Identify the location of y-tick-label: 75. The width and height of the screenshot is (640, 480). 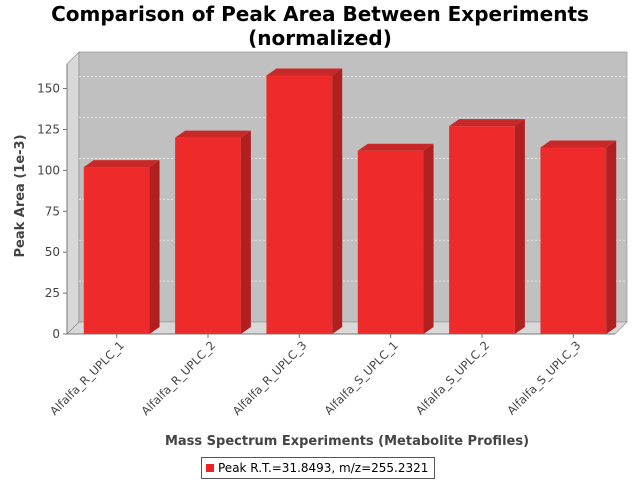
(52, 211).